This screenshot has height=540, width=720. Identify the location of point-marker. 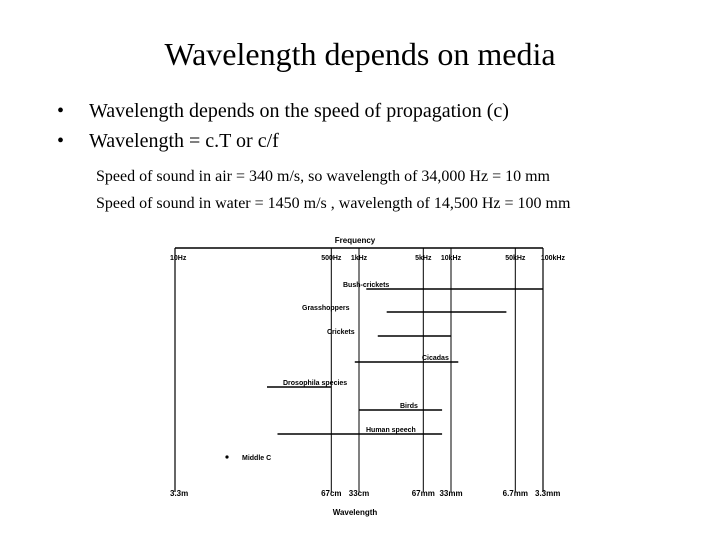
(227, 457).